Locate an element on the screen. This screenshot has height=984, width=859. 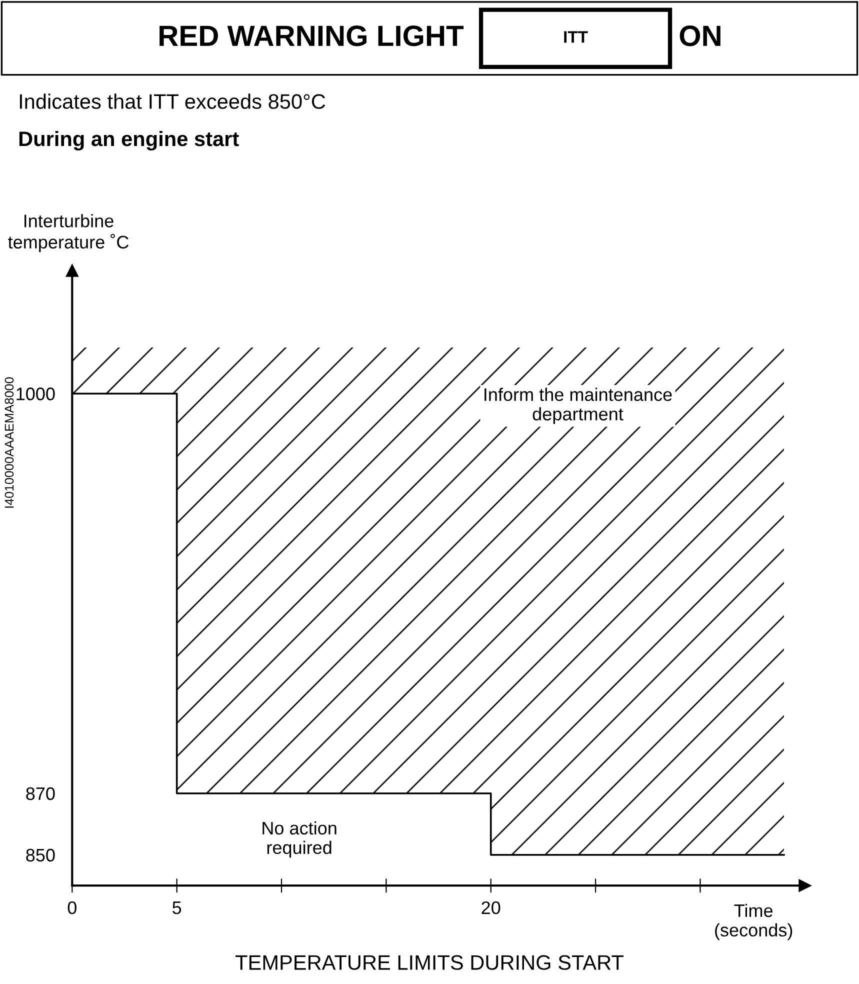
chart-title: RED WARNING LIGHT is located at coordinates (312, 36).